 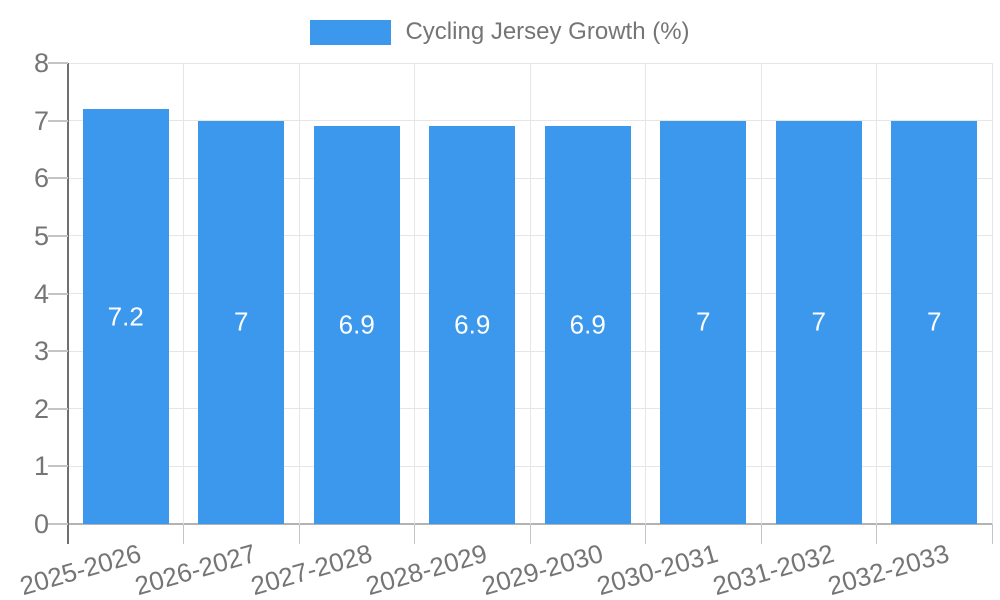 What do you see at coordinates (41, 351) in the screenshot?
I see `y-axis-label: 3` at bounding box center [41, 351].